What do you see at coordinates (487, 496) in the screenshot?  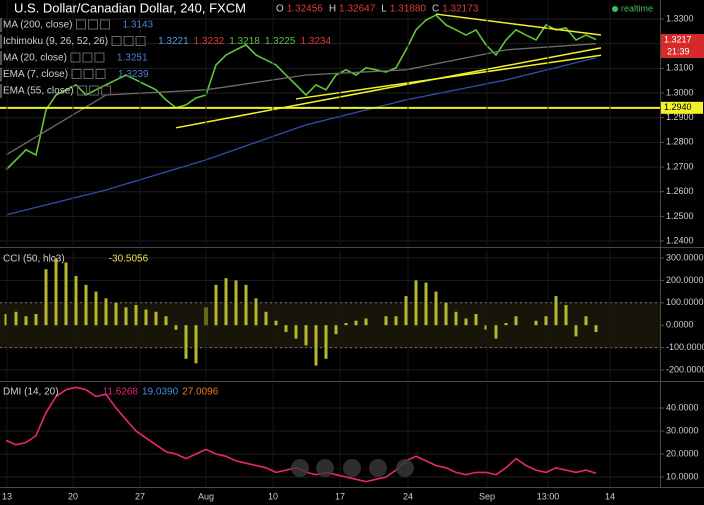 I see `x-tick-label: Sep` at bounding box center [487, 496].